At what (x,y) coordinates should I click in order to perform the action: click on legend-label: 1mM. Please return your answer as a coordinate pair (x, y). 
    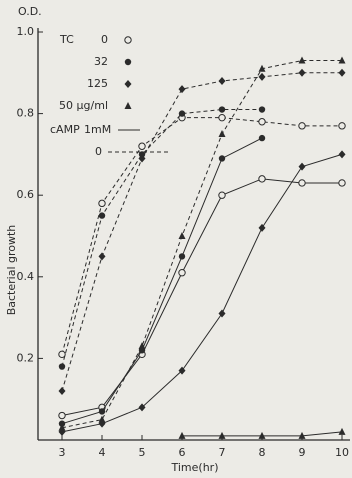
    Looking at the image, I should click on (97, 129).